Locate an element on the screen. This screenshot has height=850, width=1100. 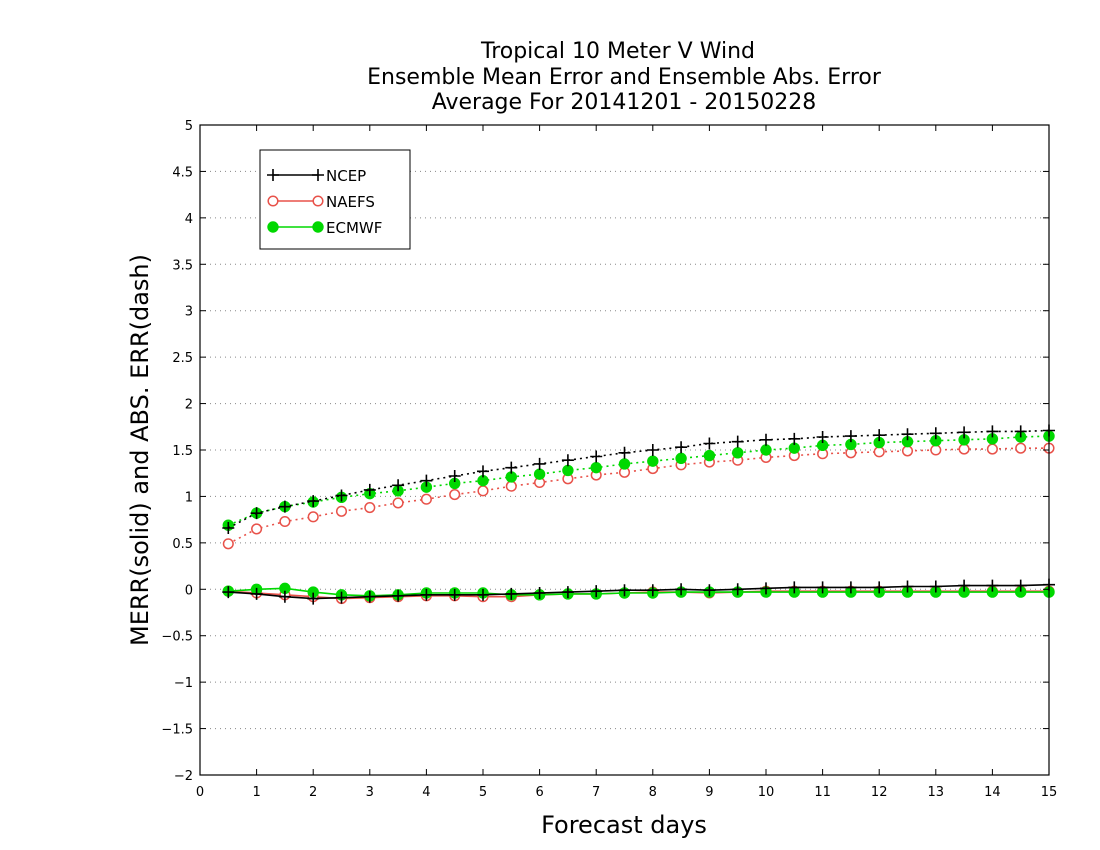
series-naefs is located at coordinates (638, 523).